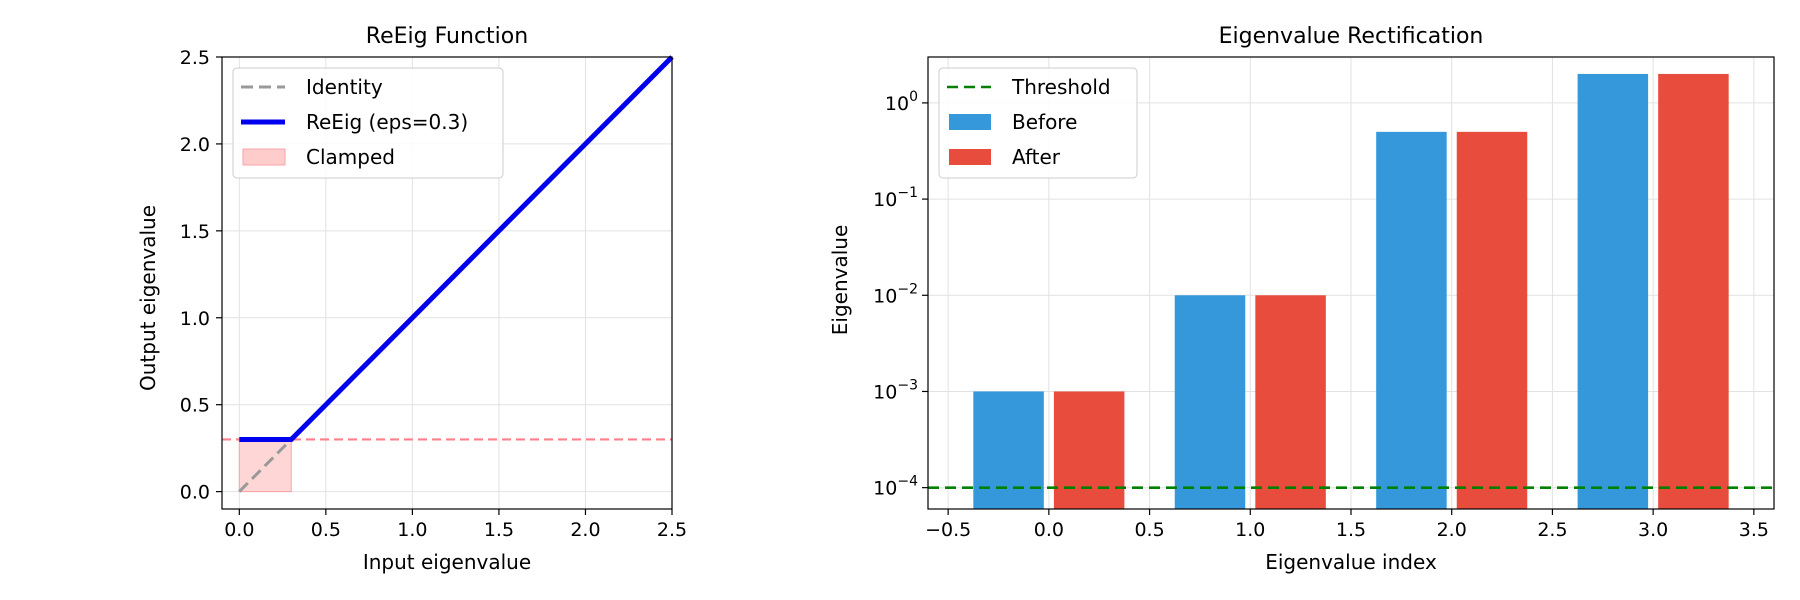  I want to click on legend-label-threshold: Threshold, so click(1061, 87).